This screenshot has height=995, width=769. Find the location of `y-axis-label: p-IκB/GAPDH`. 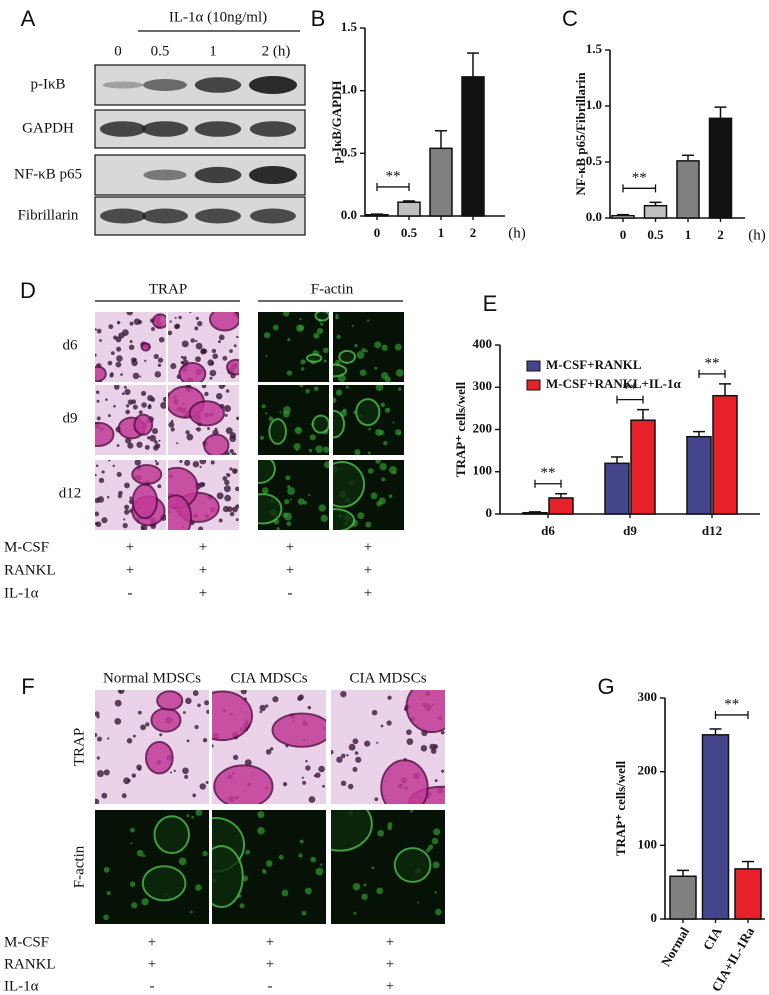

y-axis-label: p-IκB/GAPDH is located at coordinates (336, 121).